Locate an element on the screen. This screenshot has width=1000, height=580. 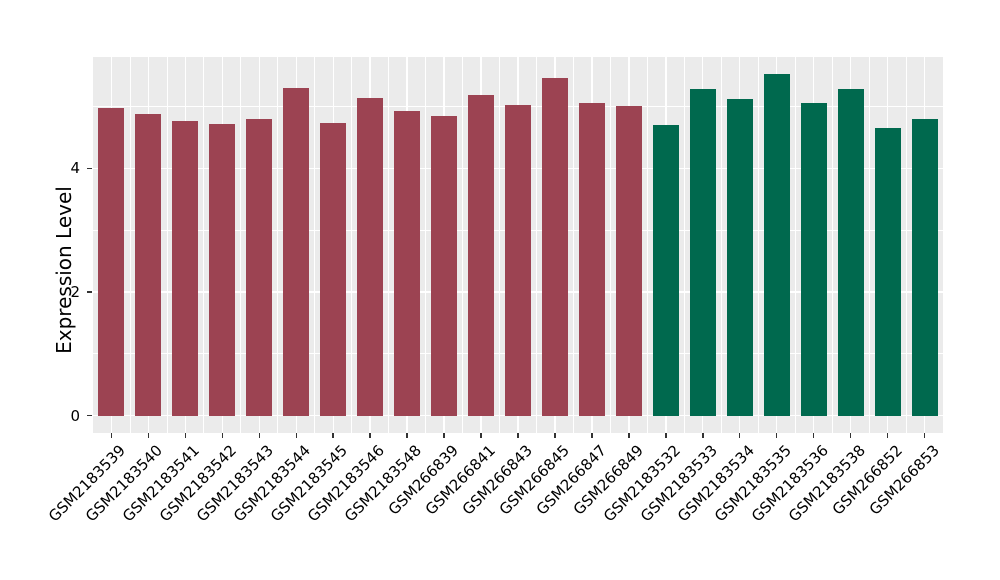
bar-GSM266847 is located at coordinates (591, 259).